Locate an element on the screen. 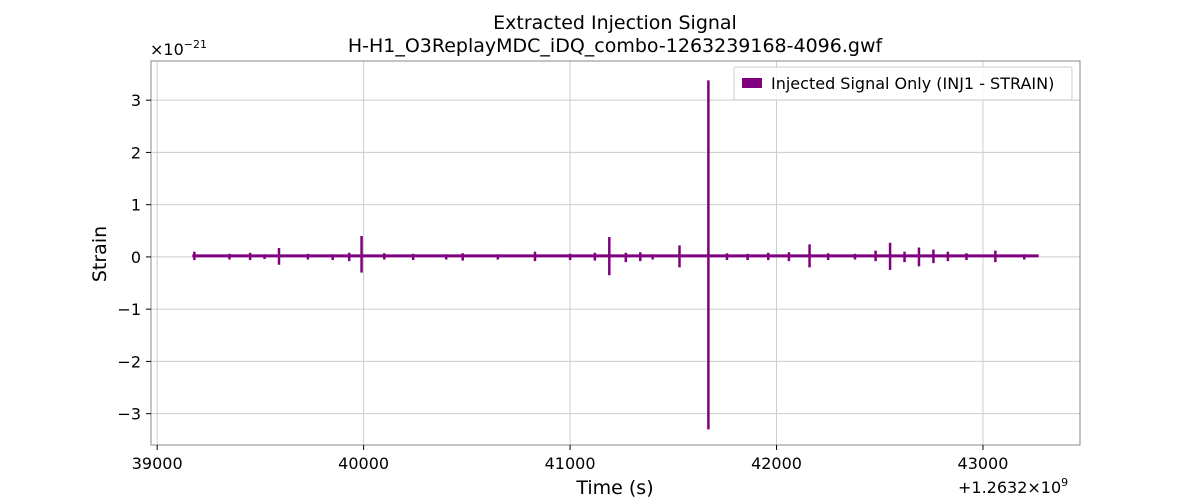 This screenshot has height=500, width=1200. y-tick-label: −2 is located at coordinates (129, 361).